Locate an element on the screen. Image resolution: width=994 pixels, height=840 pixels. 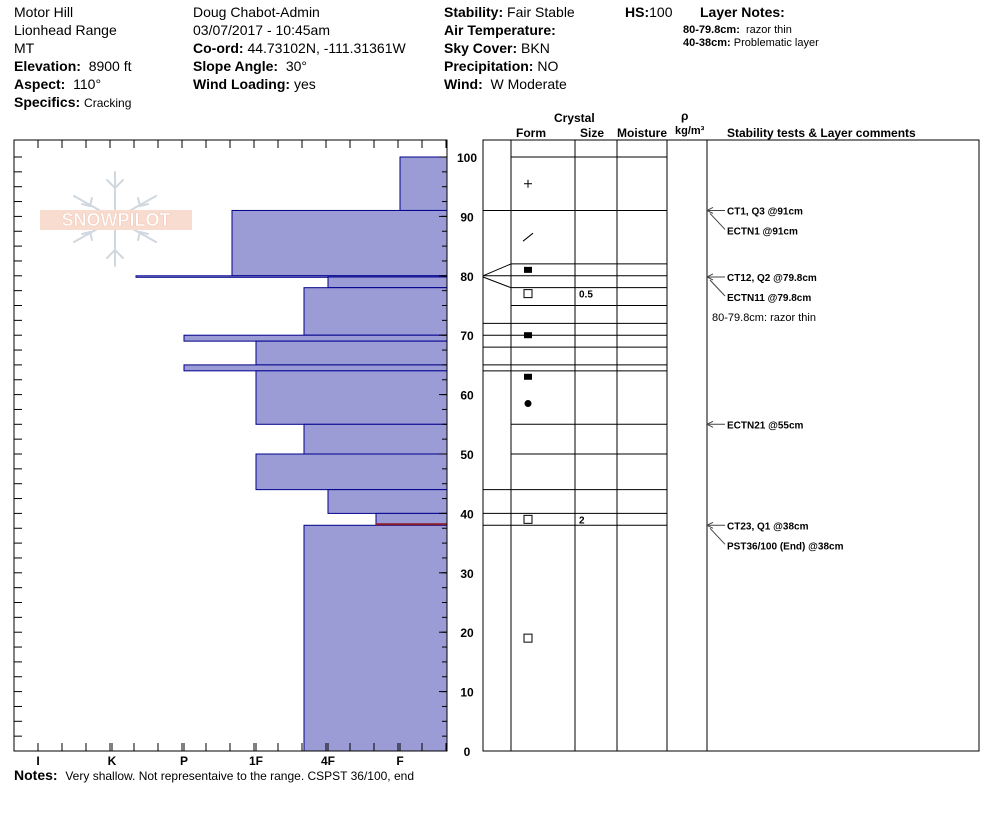
y-tick-label: 40 is located at coordinates (467, 514).